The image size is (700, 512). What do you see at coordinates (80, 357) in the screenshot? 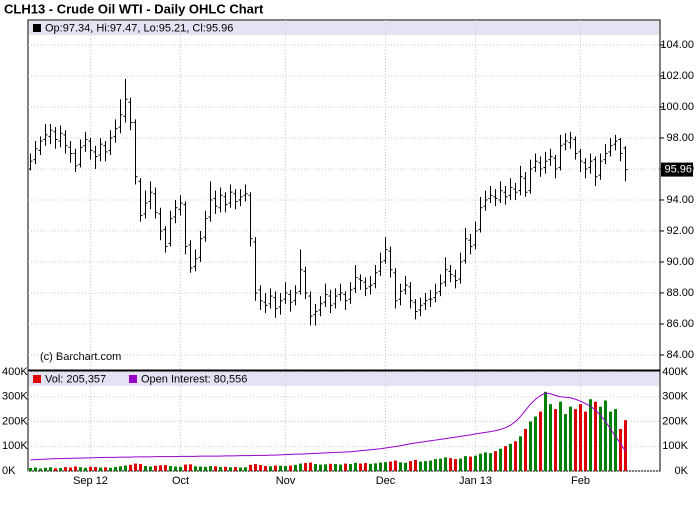
I see `copyright: (c) Barchart.com` at bounding box center [80, 357].